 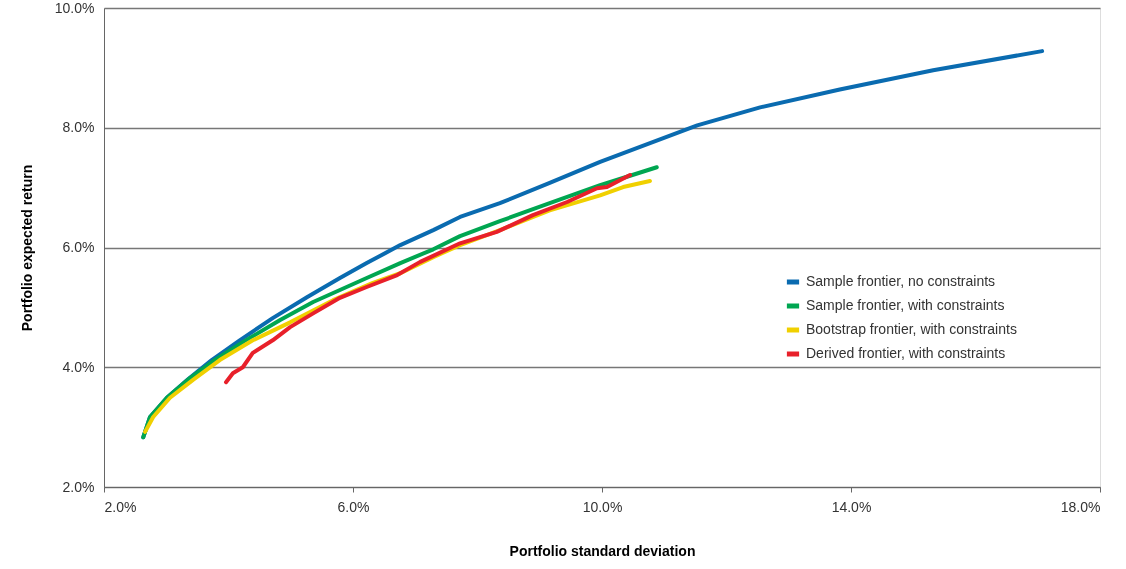 I want to click on x-tick-label: 18.0%, so click(x=1080, y=506).